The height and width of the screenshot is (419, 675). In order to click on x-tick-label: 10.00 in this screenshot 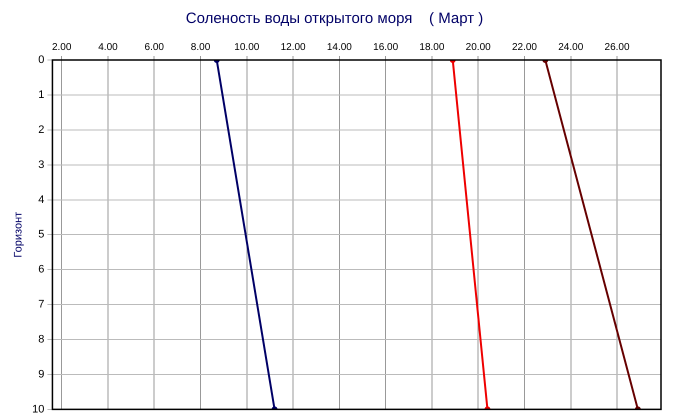, I will do `click(247, 47)`.